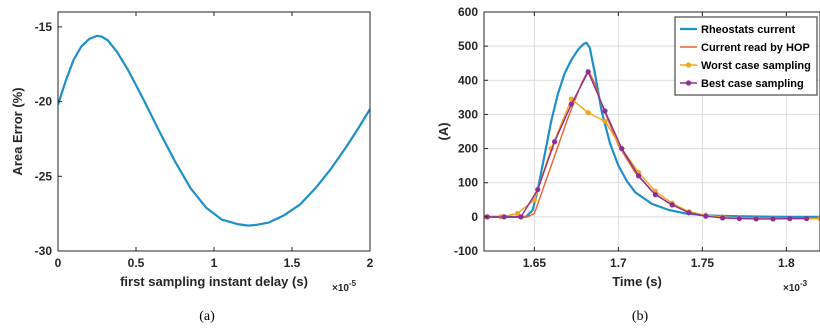 The width and height of the screenshot is (820, 328). I want to click on x-tick-label: 1.7, so click(618, 263).